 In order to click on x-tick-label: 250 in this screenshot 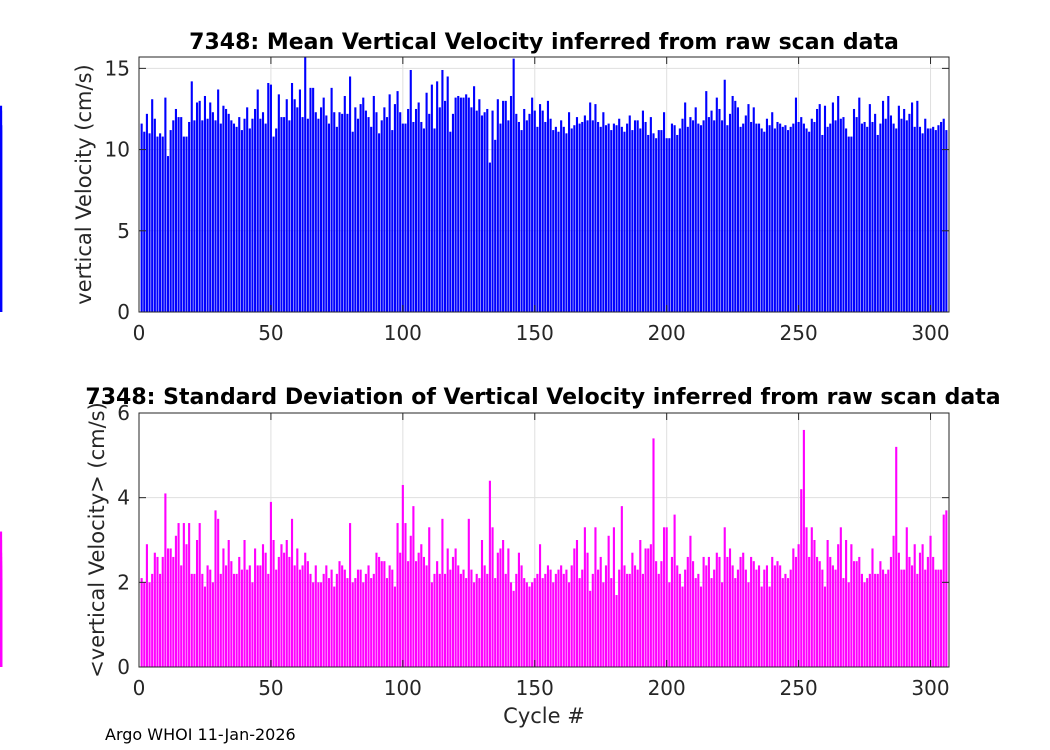, I will do `click(799, 333)`.